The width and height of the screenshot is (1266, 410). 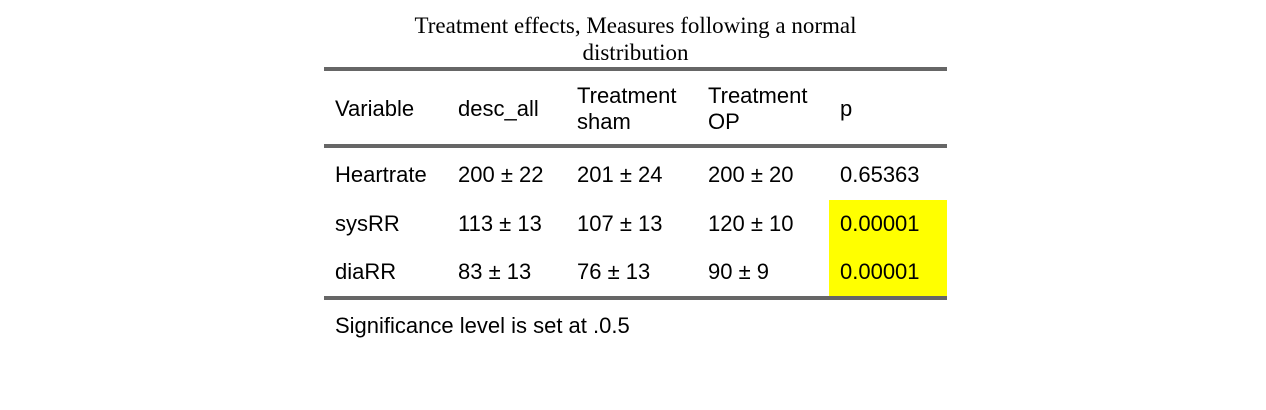 I want to click on header-treatment-op-line2: OP, so click(x=724, y=121).